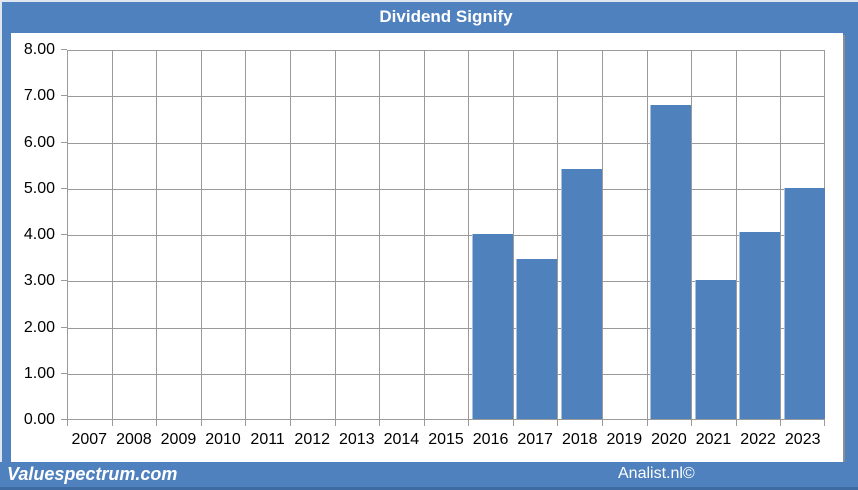 The width and height of the screenshot is (858, 490). I want to click on bar-2017, so click(537, 339).